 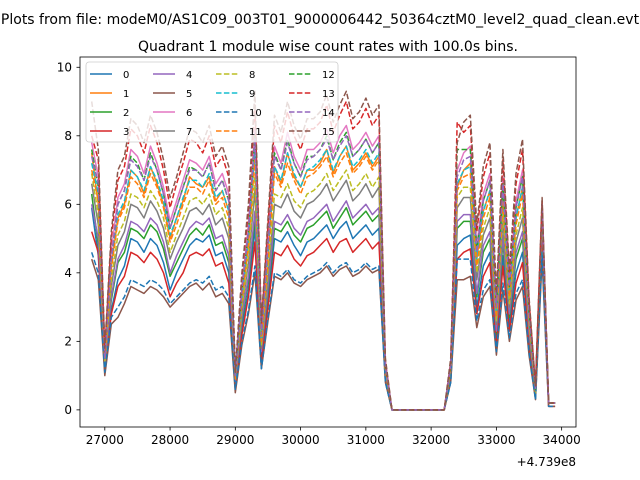 What do you see at coordinates (126, 94) in the screenshot?
I see `legend-label-1: 1` at bounding box center [126, 94].